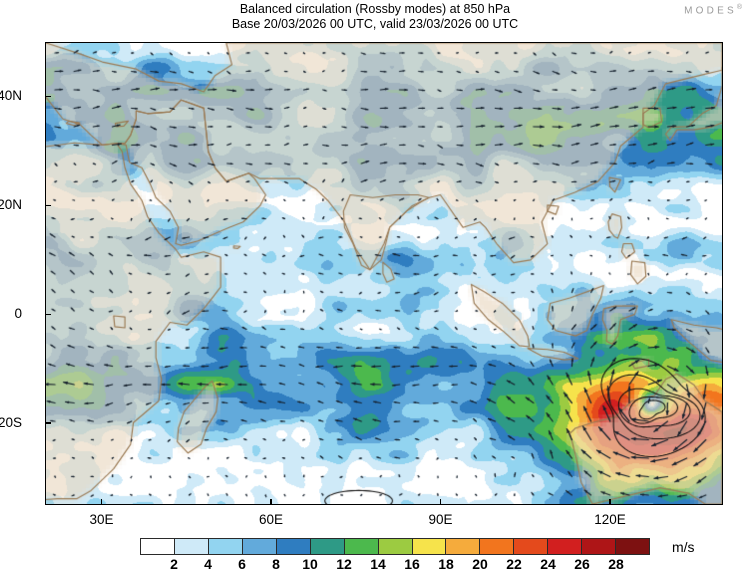  I want to click on colorbar-tick-12: 12, so click(344, 564).